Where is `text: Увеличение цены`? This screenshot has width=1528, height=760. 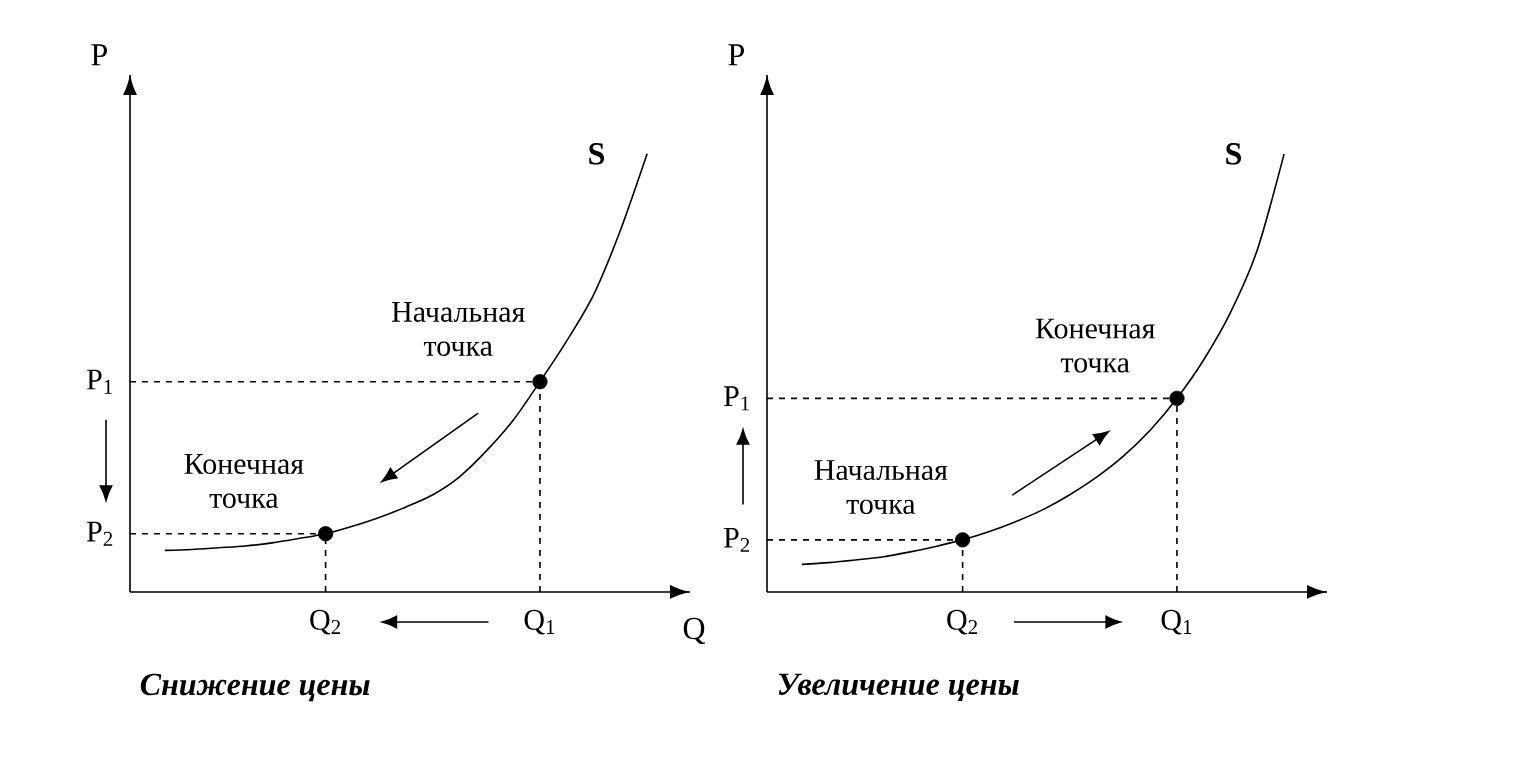 text: Увеличение цены is located at coordinates (898, 687).